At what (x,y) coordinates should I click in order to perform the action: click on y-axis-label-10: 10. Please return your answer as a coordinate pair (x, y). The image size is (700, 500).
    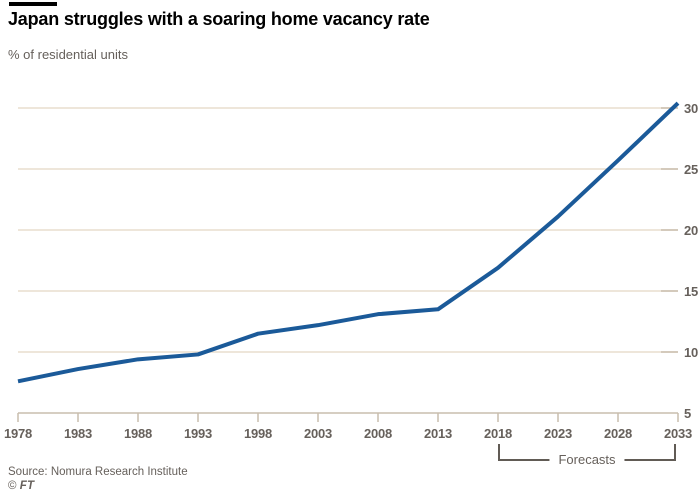
    Looking at the image, I should click on (691, 352).